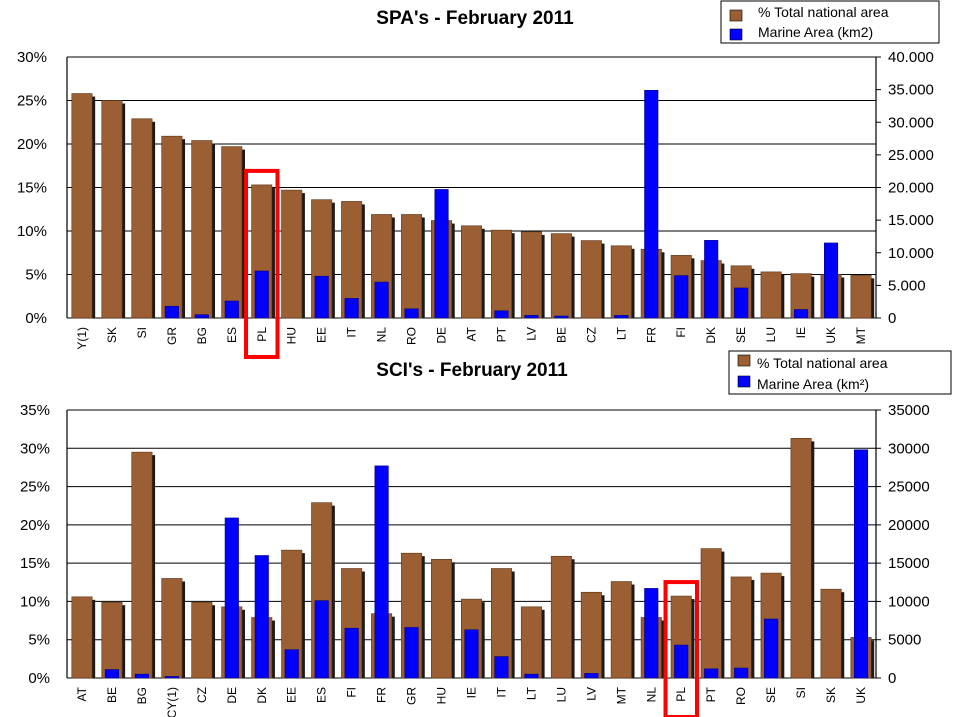  What do you see at coordinates (351, 308) in the screenshot?
I see `bar-marine-IT` at bounding box center [351, 308].